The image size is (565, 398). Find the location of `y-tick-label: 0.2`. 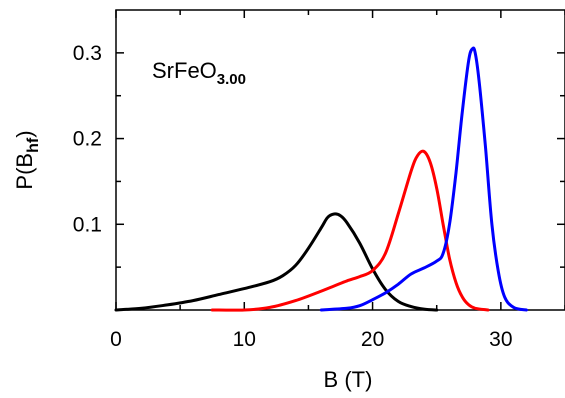

y-tick-label: 0.2 is located at coordinates (87, 139).